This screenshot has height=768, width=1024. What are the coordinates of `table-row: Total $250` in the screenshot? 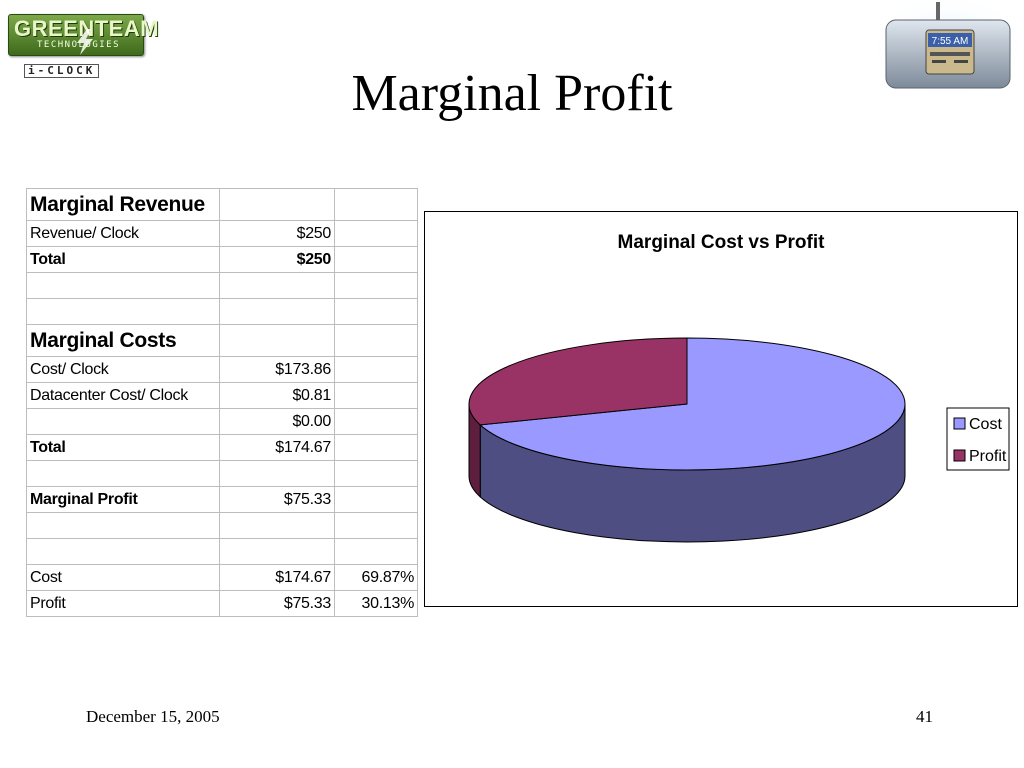 It's located at (222, 259).